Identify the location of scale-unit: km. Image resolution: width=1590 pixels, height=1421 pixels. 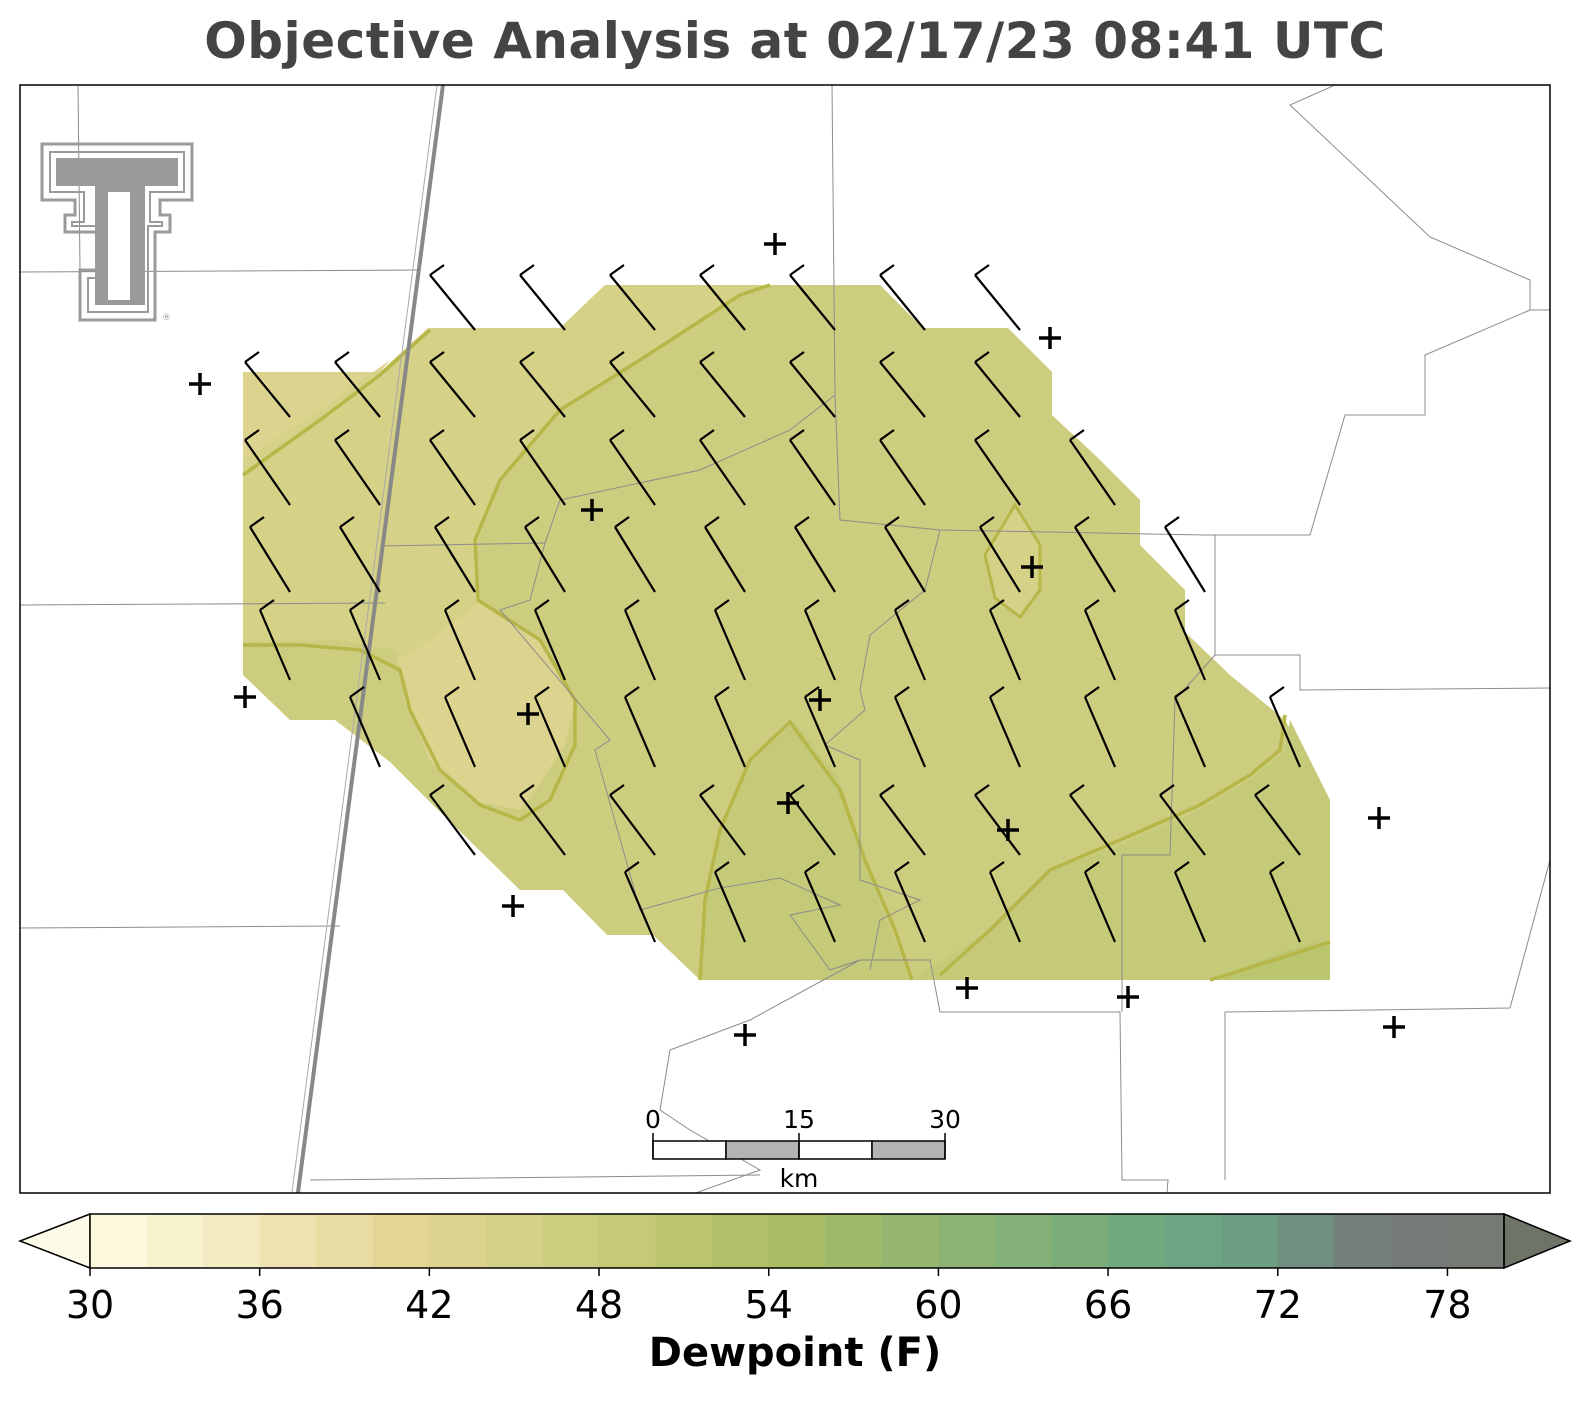
(799, 1178).